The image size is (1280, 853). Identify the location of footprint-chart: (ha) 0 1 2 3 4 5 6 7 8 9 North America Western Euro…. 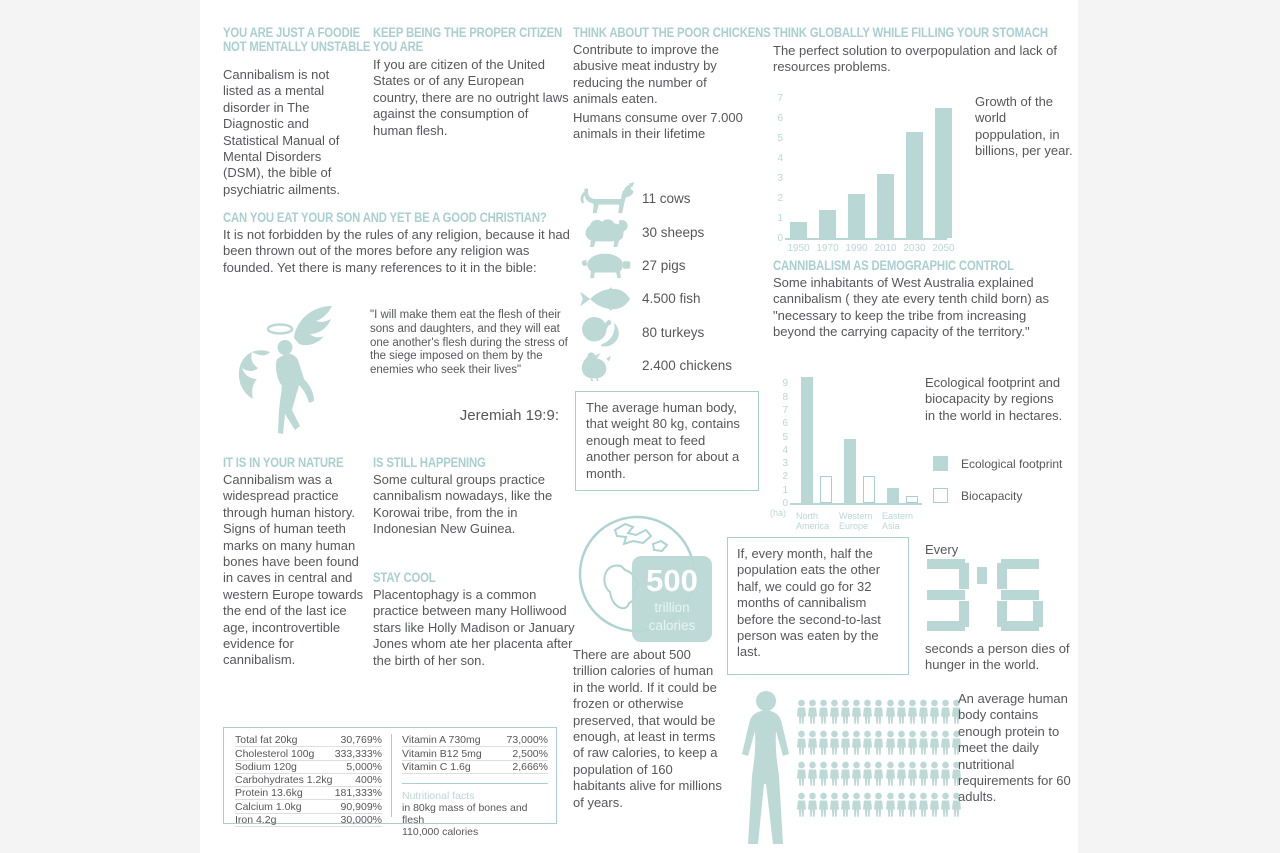
(855, 454).